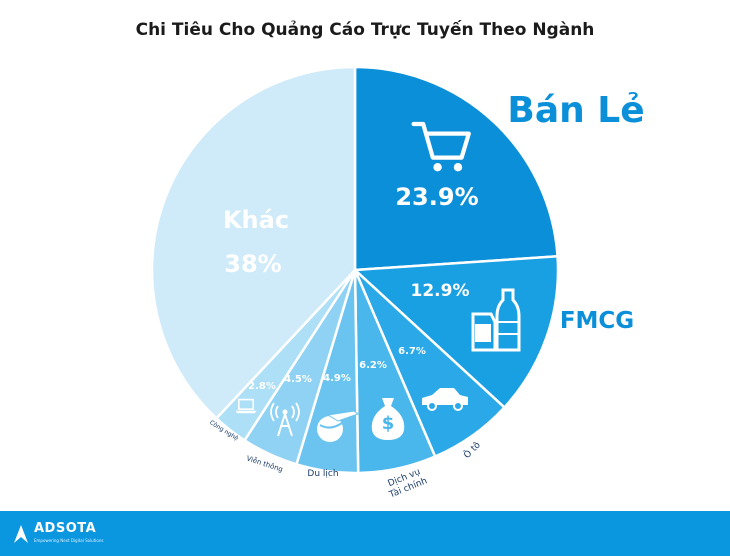 The image size is (730, 556). What do you see at coordinates (252, 264) in the screenshot?
I see `slice-value-khac: 38%` at bounding box center [252, 264].